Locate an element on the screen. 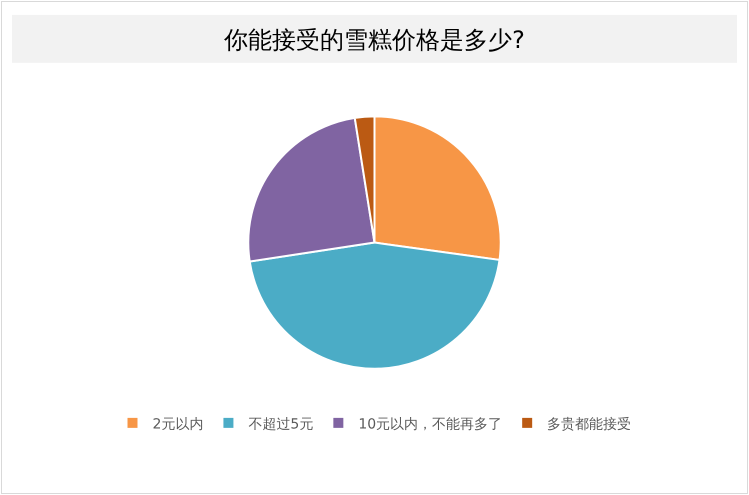  legend-label: 2元以内 is located at coordinates (178, 424).